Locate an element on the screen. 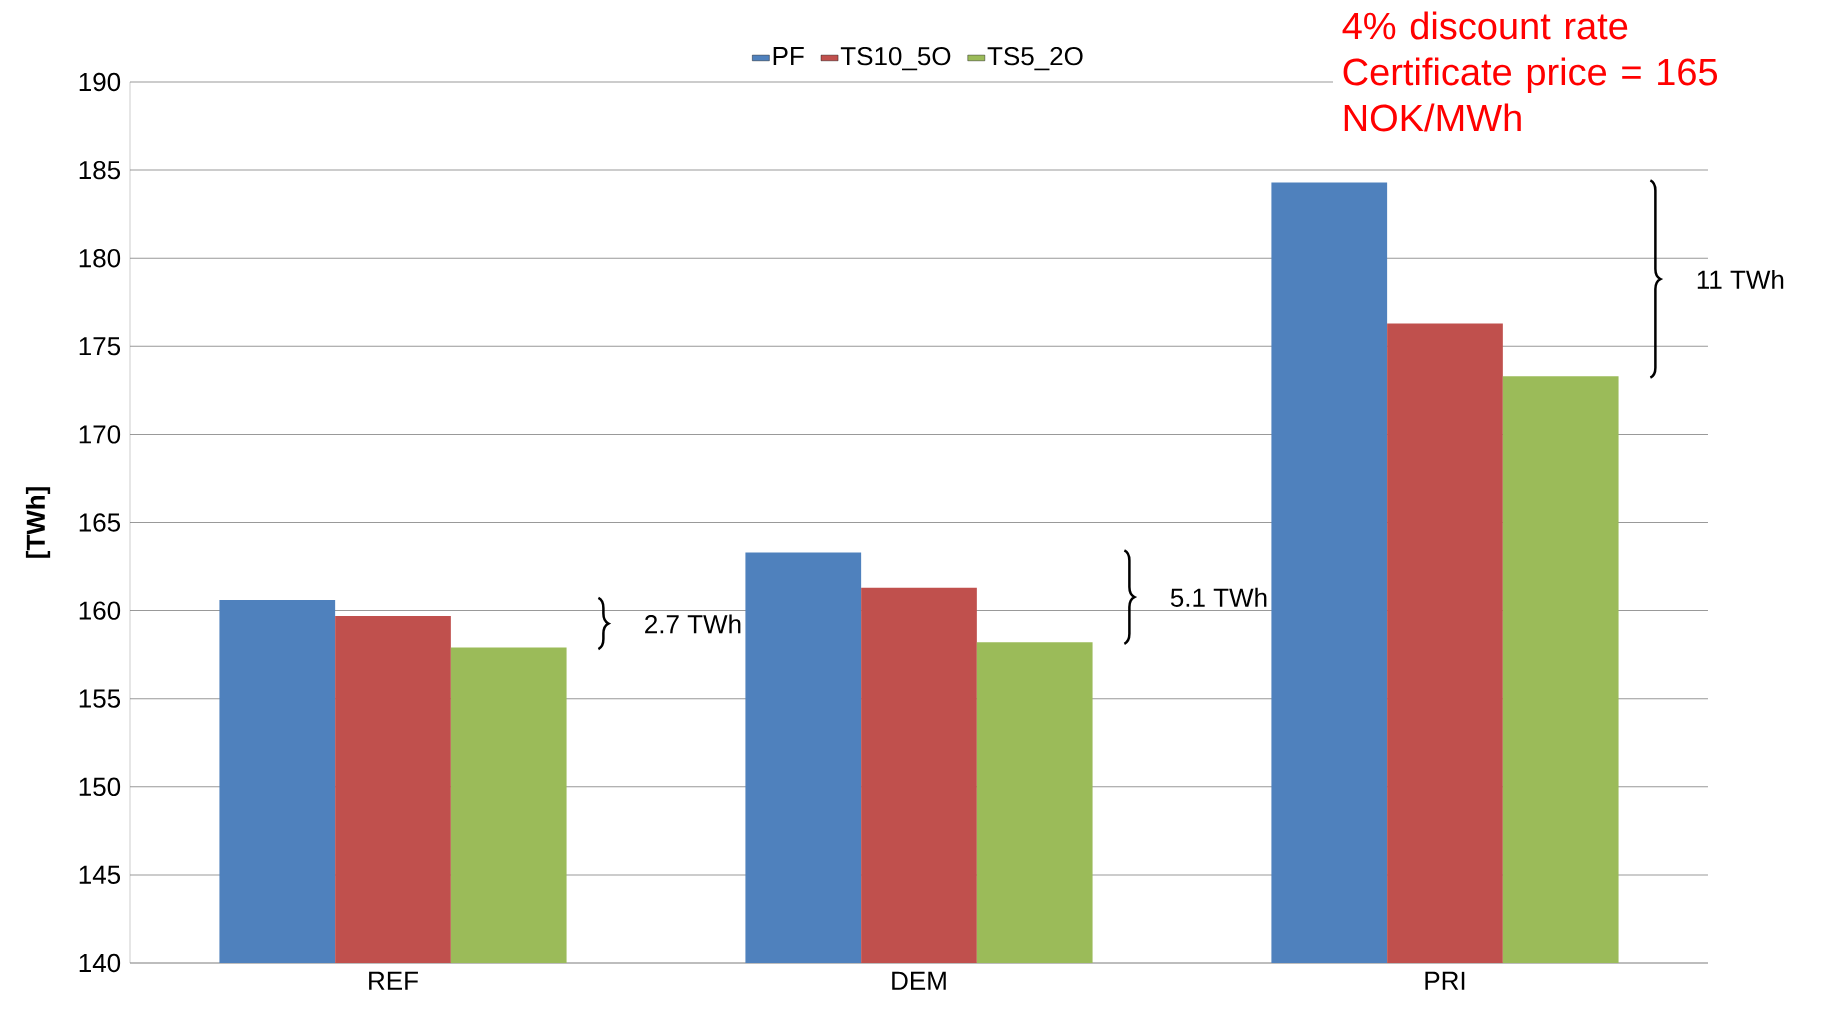 Image resolution: width=1846 pixels, height=1018 pixels. annotation: 4% discount rate Certificate price = 165 NOK/MWh is located at coordinates (1530, 71).